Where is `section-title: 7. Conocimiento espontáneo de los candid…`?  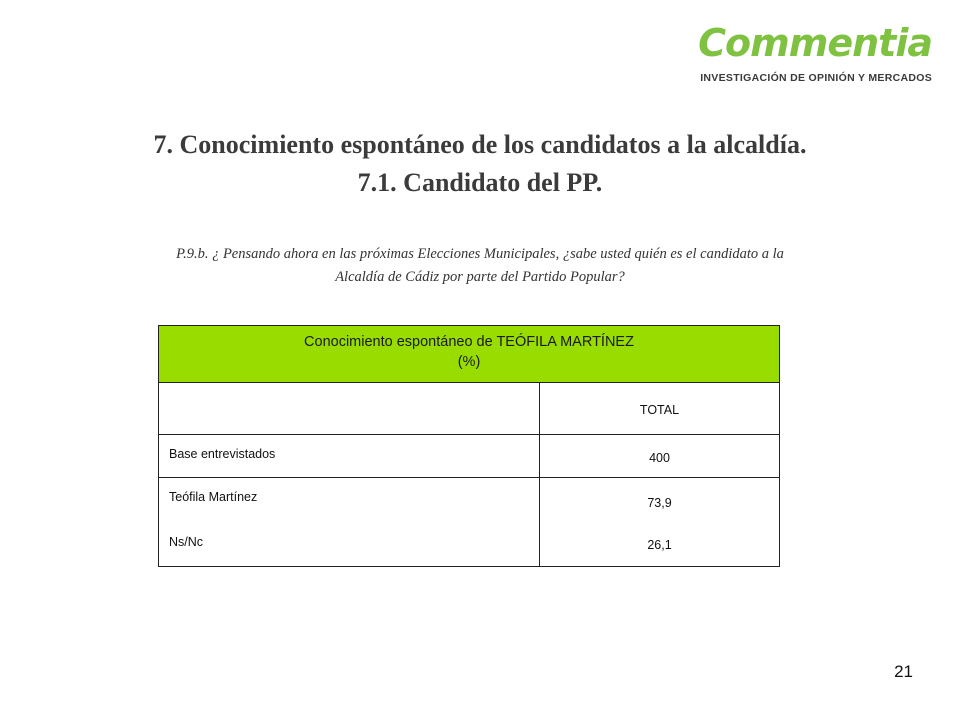 section-title: 7. Conocimiento espontáneo de los candid… is located at coordinates (480, 144).